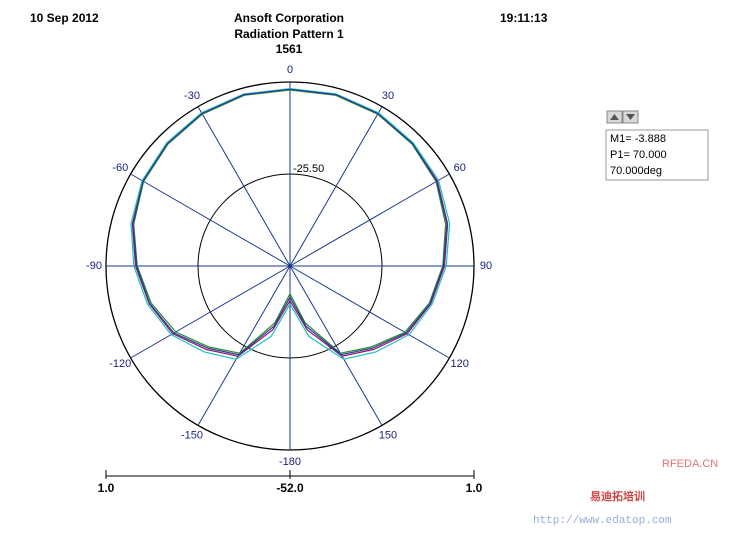 This screenshot has width=746, height=534. I want to click on theta-tick-label: -180, so click(290, 462).